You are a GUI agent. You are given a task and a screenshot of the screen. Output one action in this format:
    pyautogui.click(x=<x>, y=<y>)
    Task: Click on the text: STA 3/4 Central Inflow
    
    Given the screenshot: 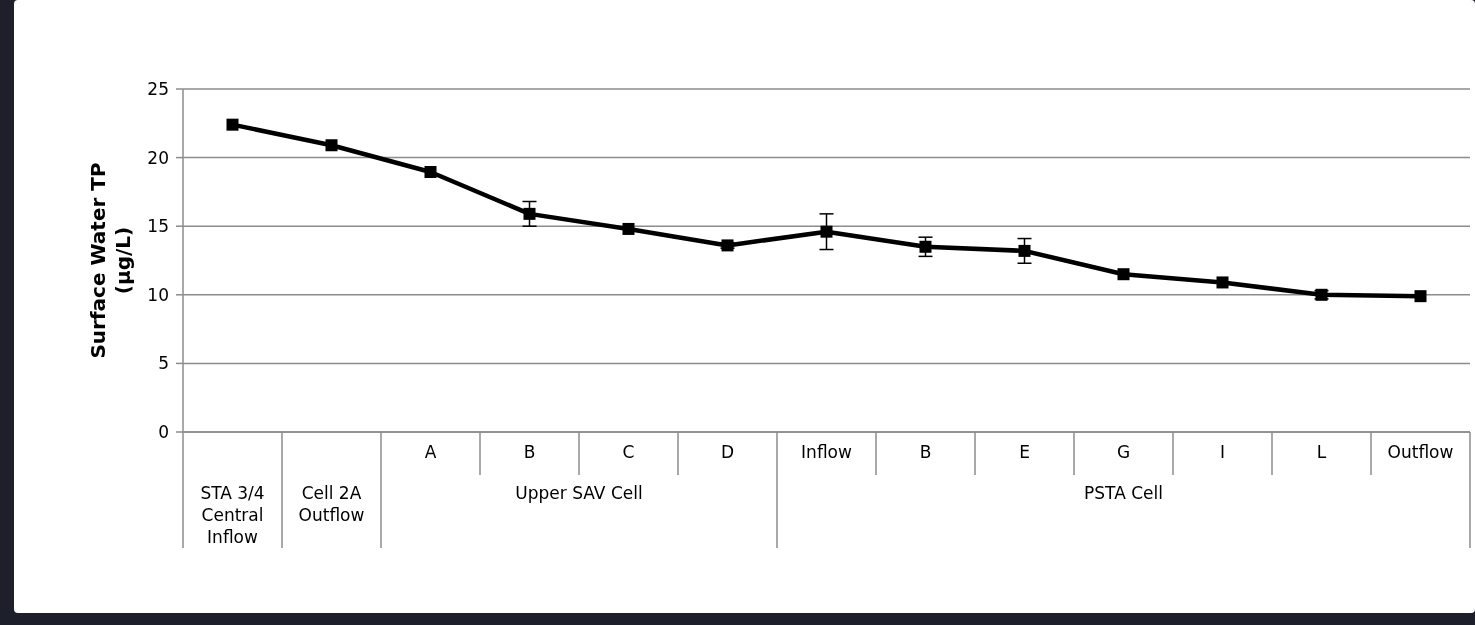 What is the action you would take?
    pyautogui.click(x=232, y=515)
    